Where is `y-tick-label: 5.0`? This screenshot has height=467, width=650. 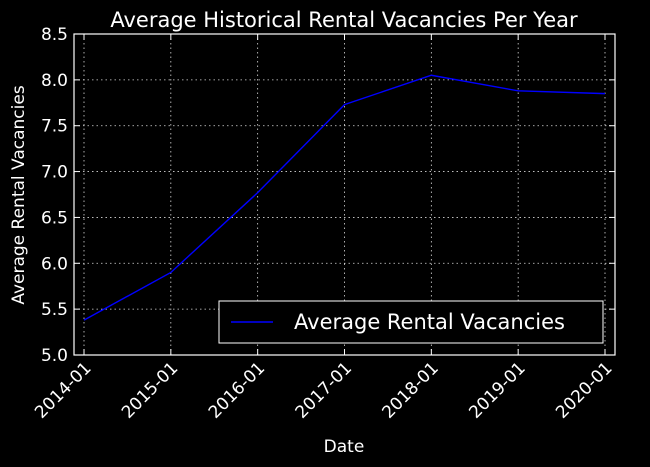 y-tick-label: 5.0 is located at coordinates (54, 356).